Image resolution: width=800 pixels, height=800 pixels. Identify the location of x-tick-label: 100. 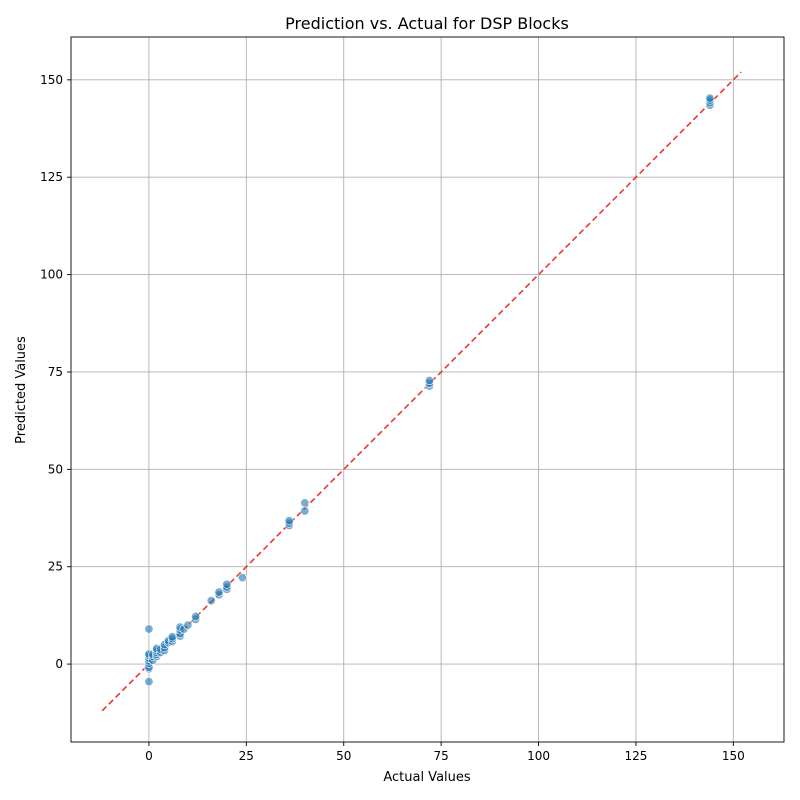
(538, 756).